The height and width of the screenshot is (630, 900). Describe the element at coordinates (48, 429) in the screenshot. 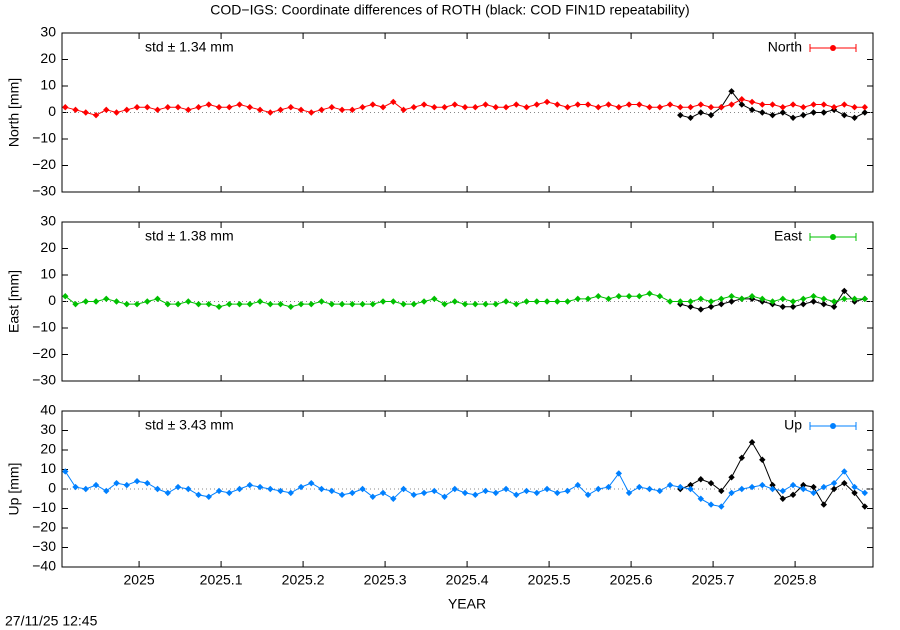

I see `y-tick-label: 30` at that location.